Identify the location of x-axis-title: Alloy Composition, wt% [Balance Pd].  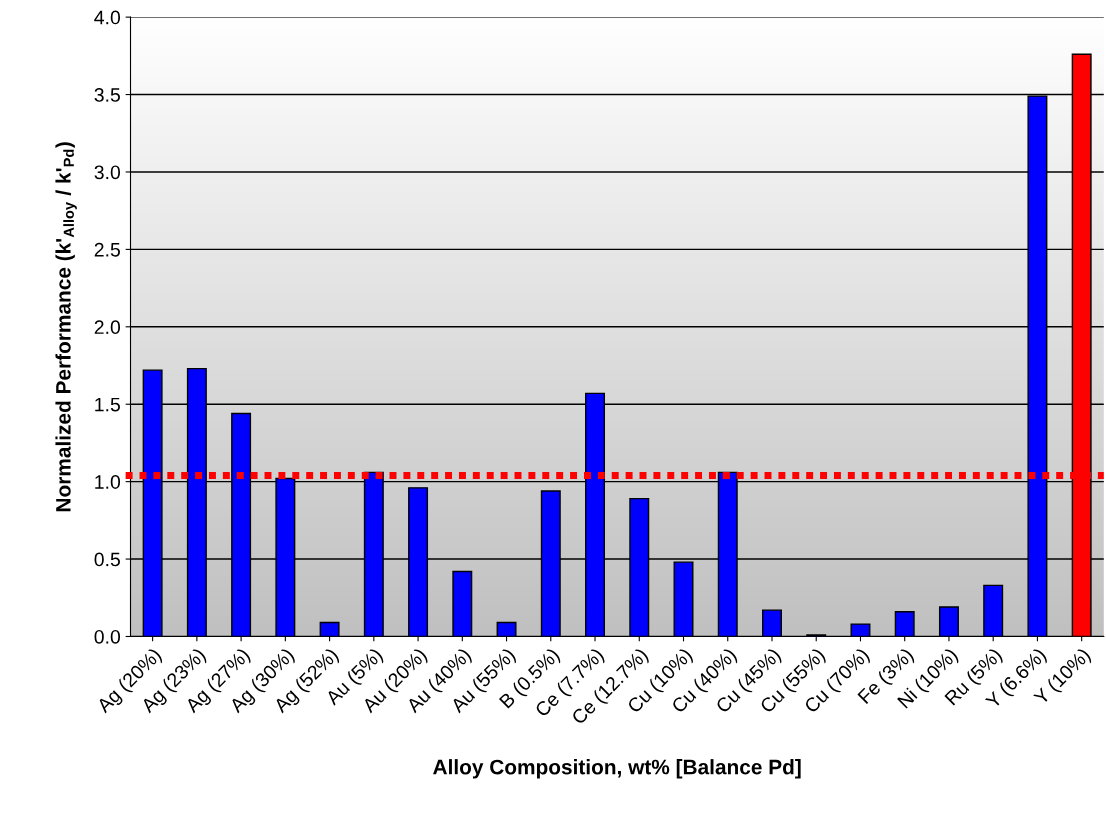
(617, 769).